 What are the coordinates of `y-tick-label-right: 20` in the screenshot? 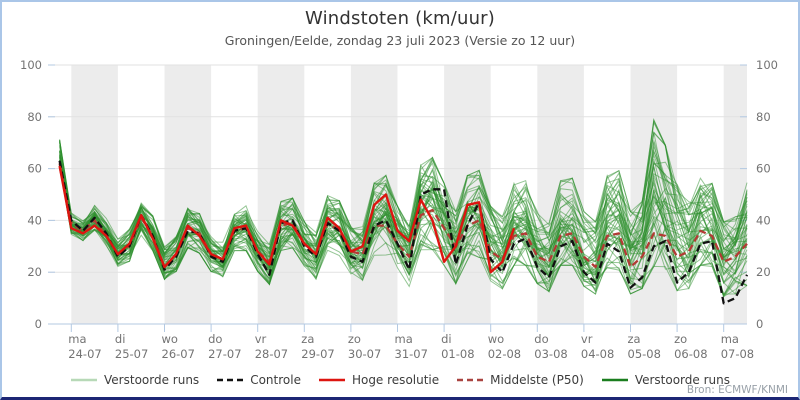 It's located at (763, 272).